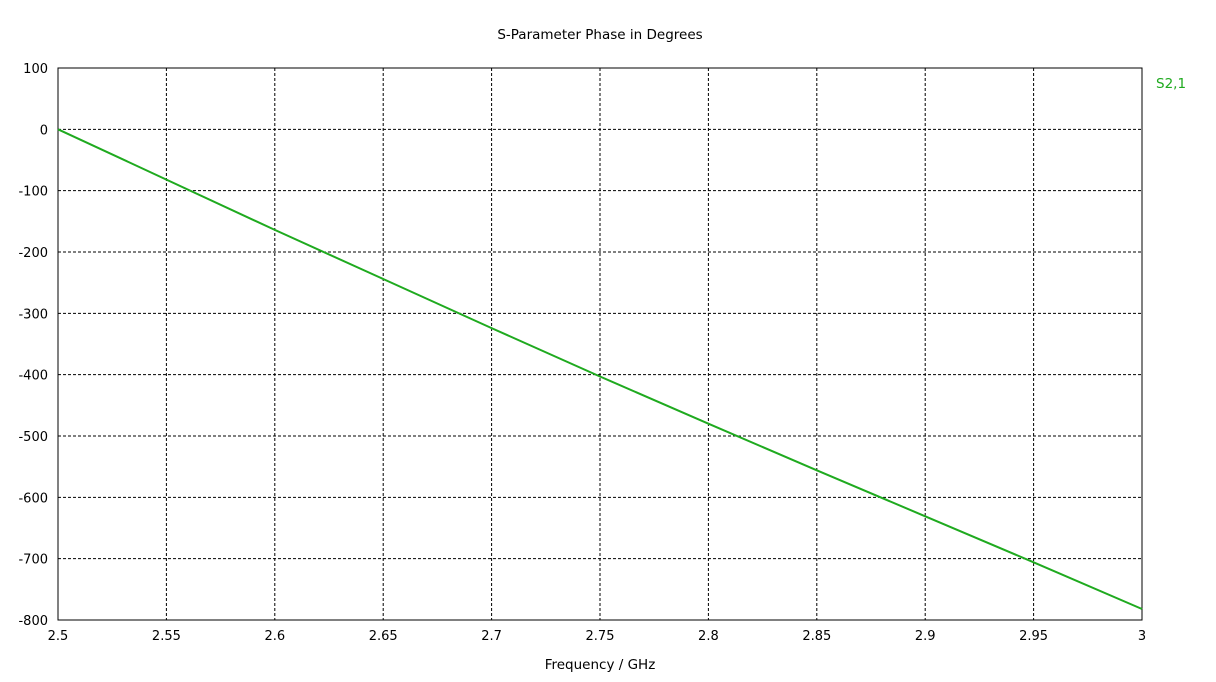 This screenshot has height=682, width=1216. I want to click on x-tick-label: 2.9, so click(925, 636).